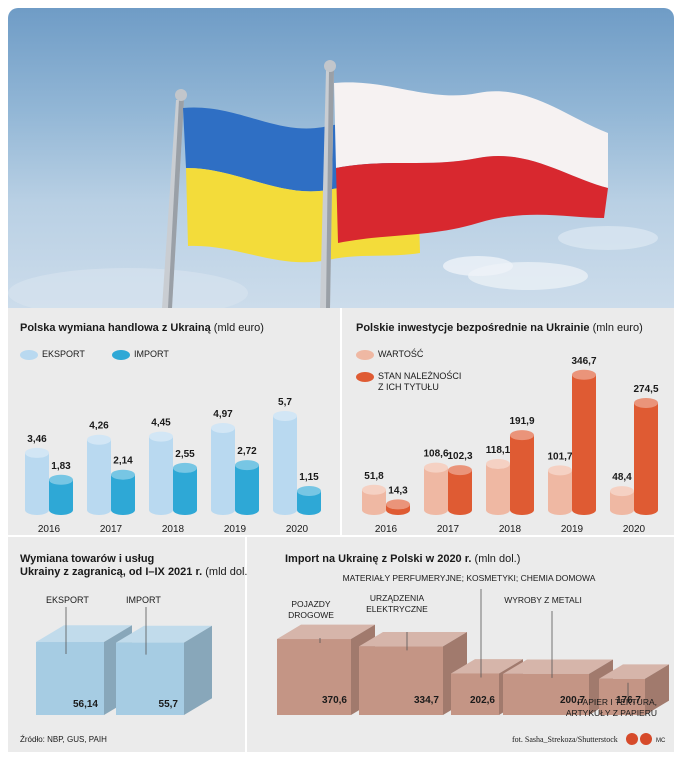 The height and width of the screenshot is (760, 682). What do you see at coordinates (522, 435) in the screenshot?
I see `bar-stannalenoci-2018-top` at bounding box center [522, 435].